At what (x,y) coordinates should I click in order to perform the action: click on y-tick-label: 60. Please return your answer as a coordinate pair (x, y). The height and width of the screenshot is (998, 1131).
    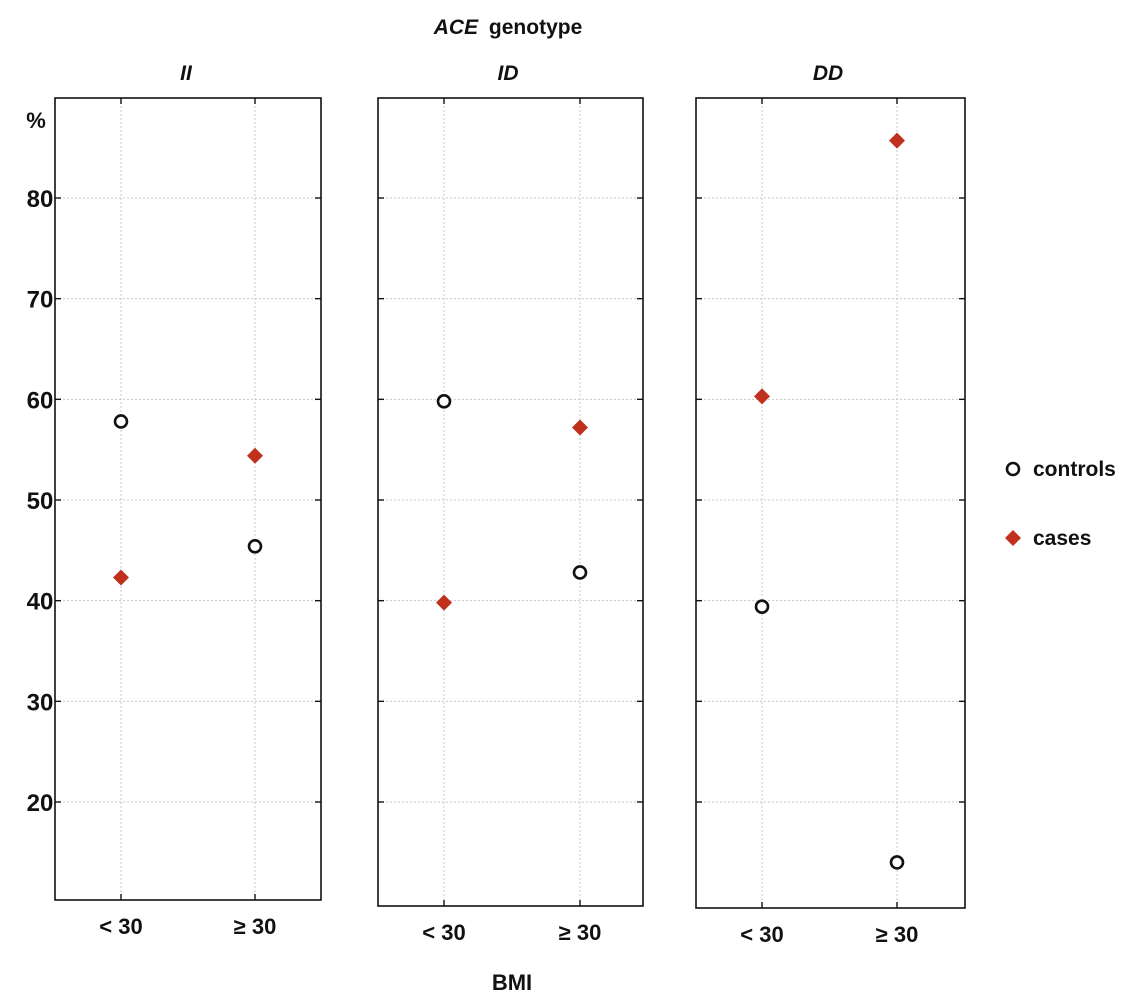
    Looking at the image, I should click on (40, 400).